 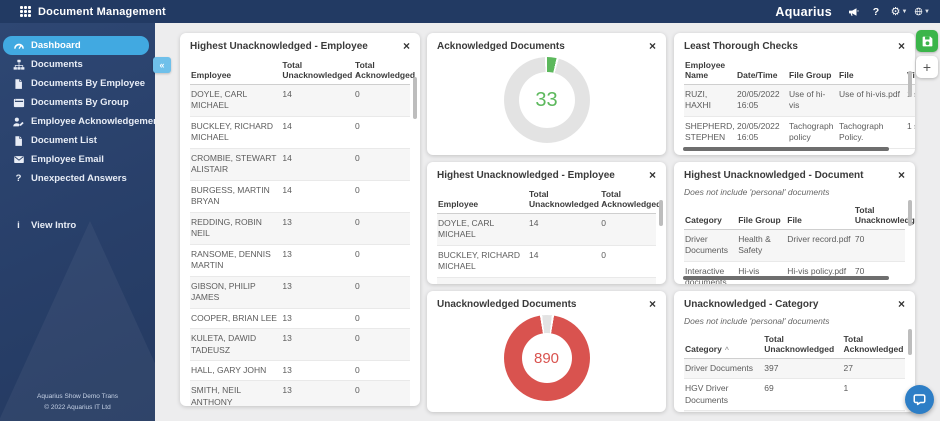 What do you see at coordinates (18, 140) in the screenshot?
I see `file-icon` at bounding box center [18, 140].